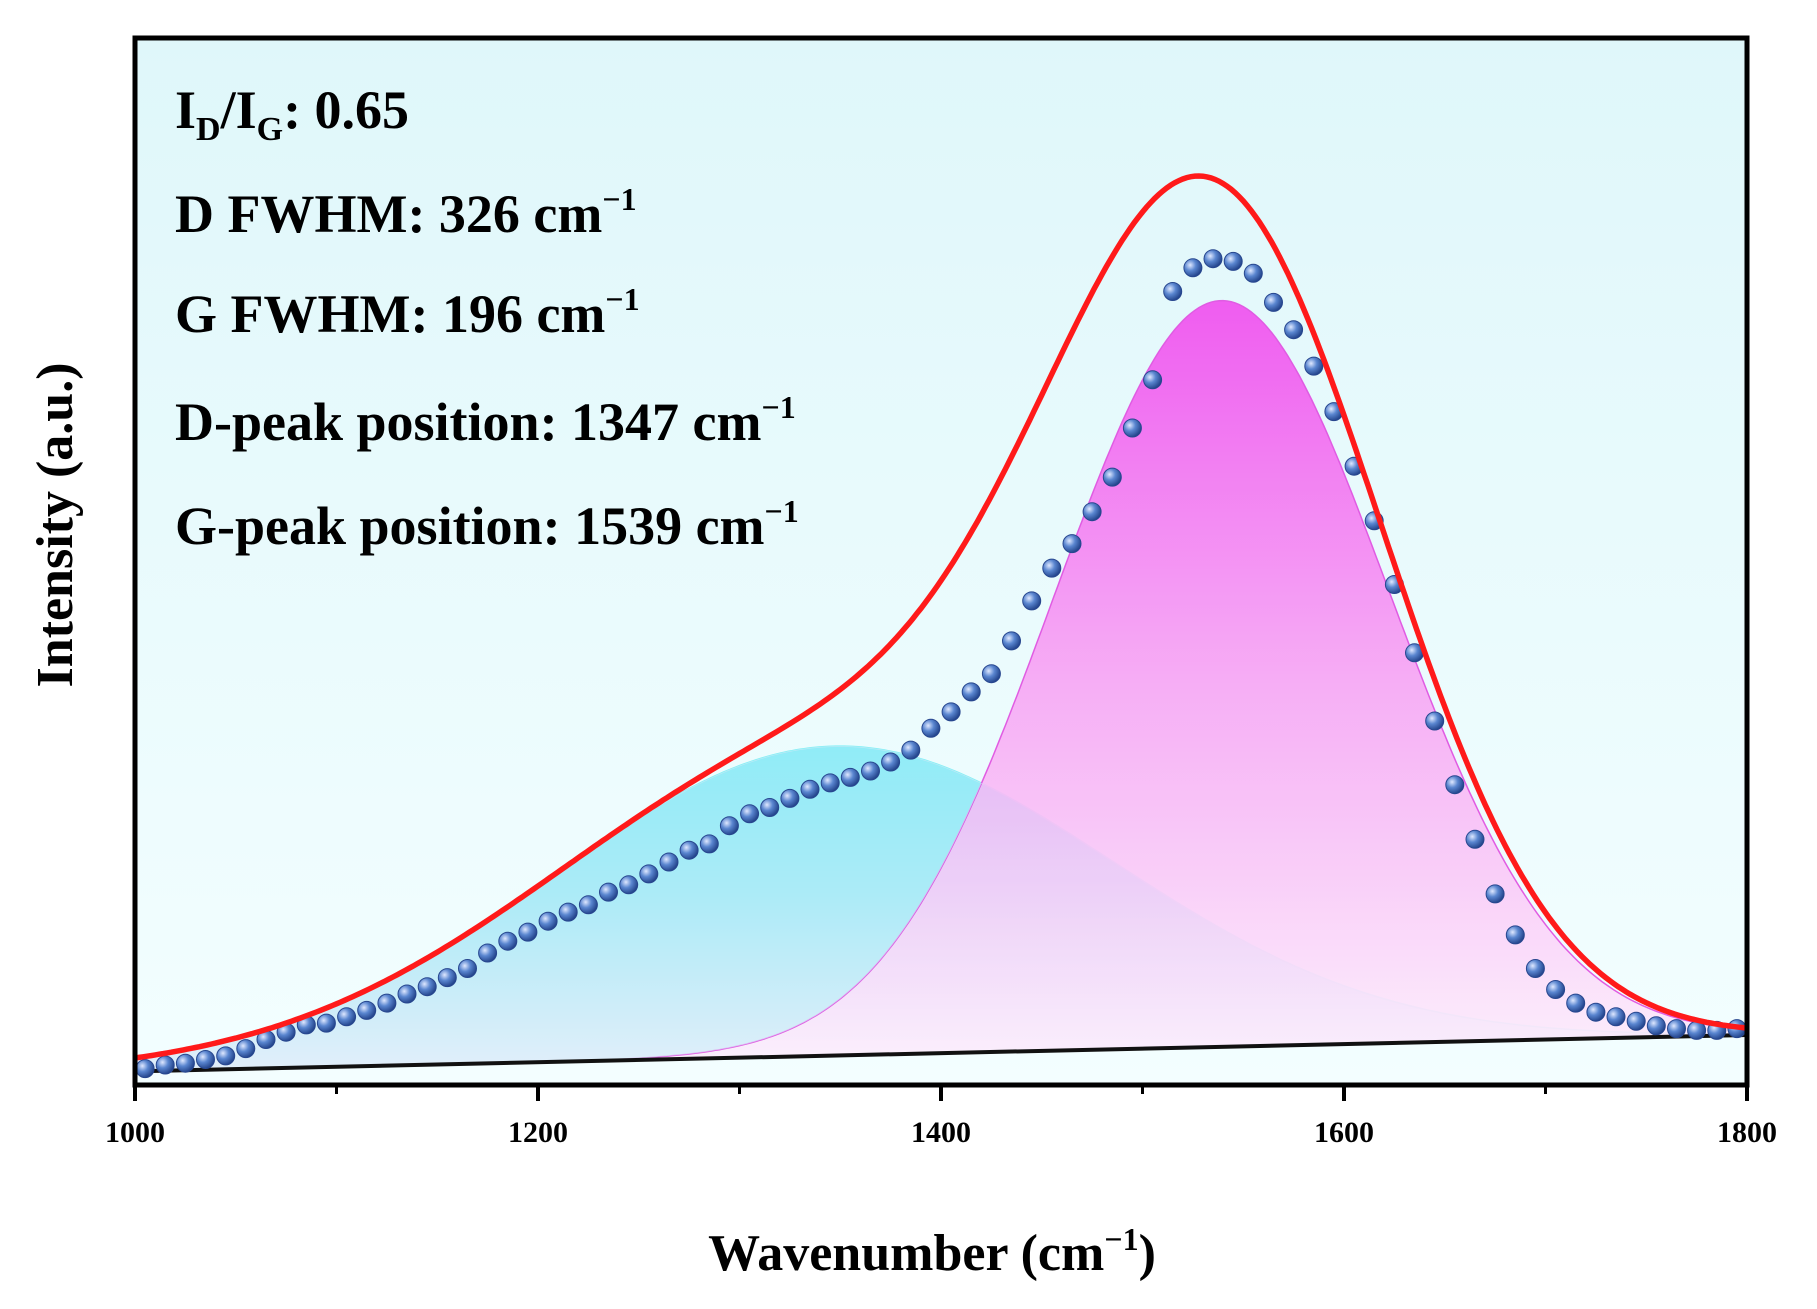 Image resolution: width=1817 pixels, height=1309 pixels. Describe the element at coordinates (932, 1251) in the screenshot. I see `x-axis-title: Wavenumber (cm−1)` at that location.